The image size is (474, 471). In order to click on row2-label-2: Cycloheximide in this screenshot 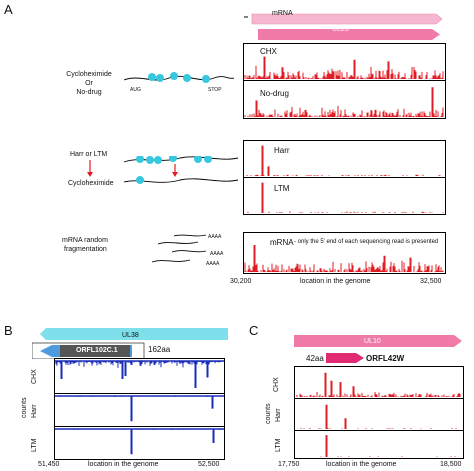, I will do `click(91, 183)`.